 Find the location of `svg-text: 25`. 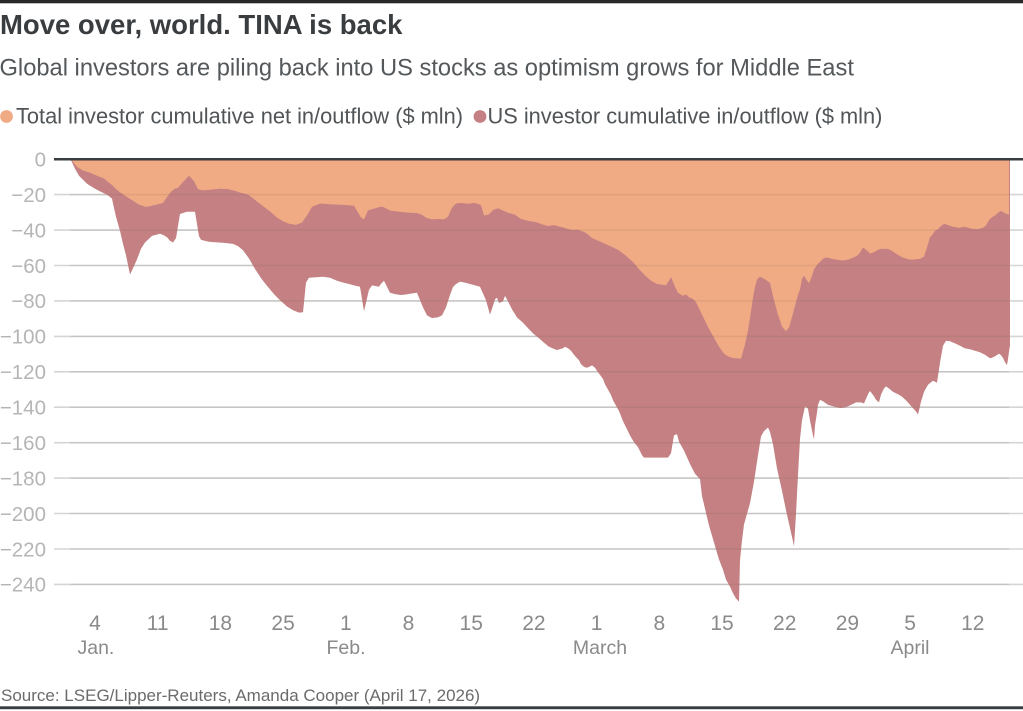

svg-text: 25 is located at coordinates (282, 623).